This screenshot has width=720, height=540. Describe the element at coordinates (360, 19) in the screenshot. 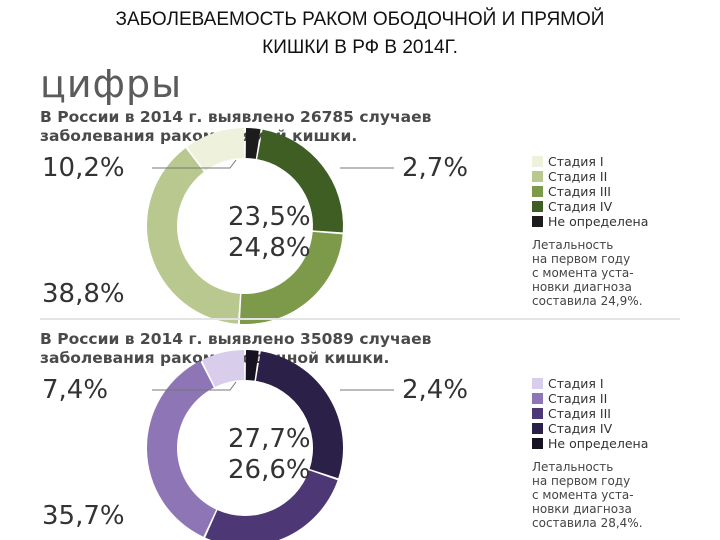

I see `slide-title-line-1: ЗАБОЛЕВАЕМОСТЬ РАКОМ ОБОДОЧНОЙ И ПРЯМОЙ` at that location.